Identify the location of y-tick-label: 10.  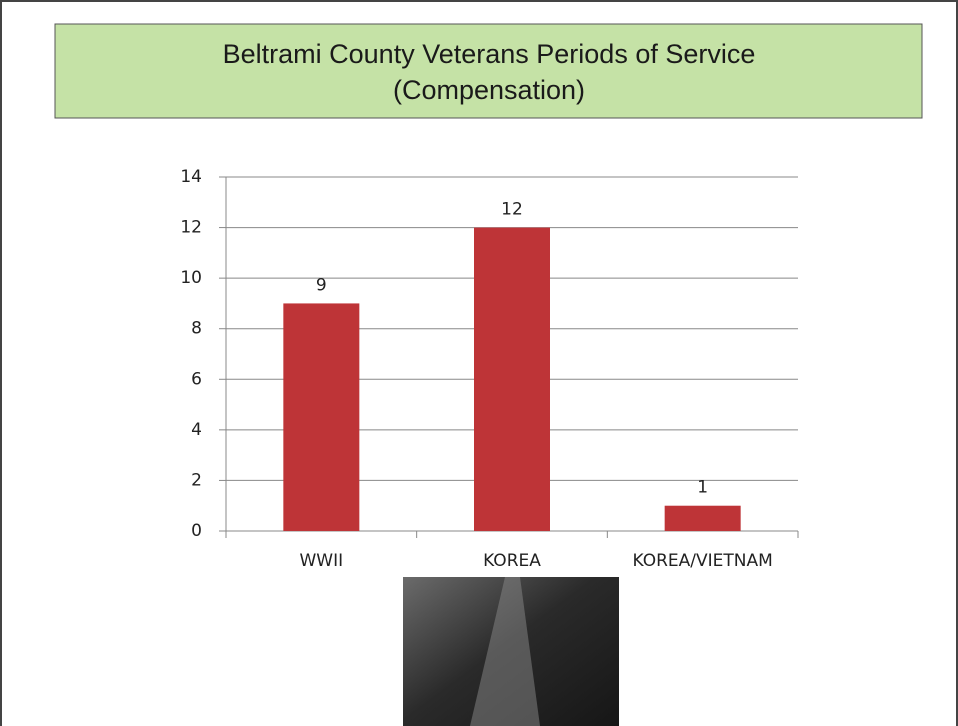
(191, 278).